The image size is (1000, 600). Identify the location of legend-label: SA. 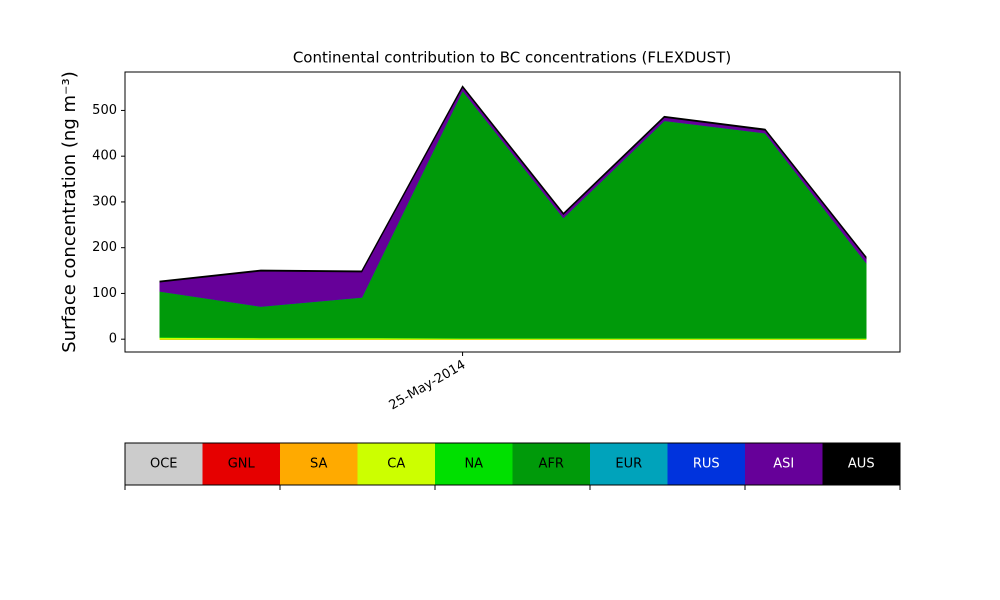
(318, 464).